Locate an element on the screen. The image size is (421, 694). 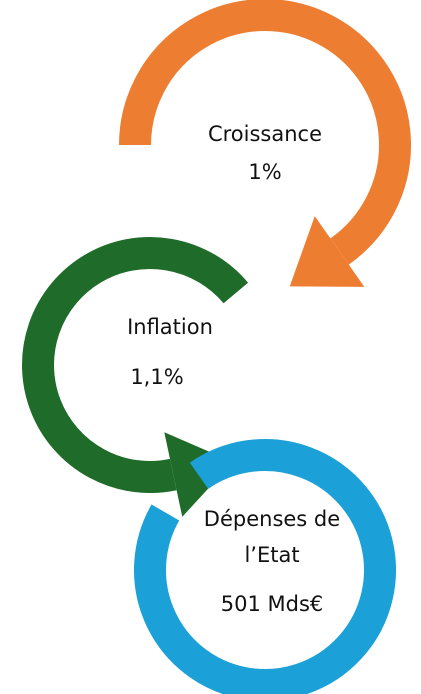
node-label: Dépenses de is located at coordinates (272, 519).